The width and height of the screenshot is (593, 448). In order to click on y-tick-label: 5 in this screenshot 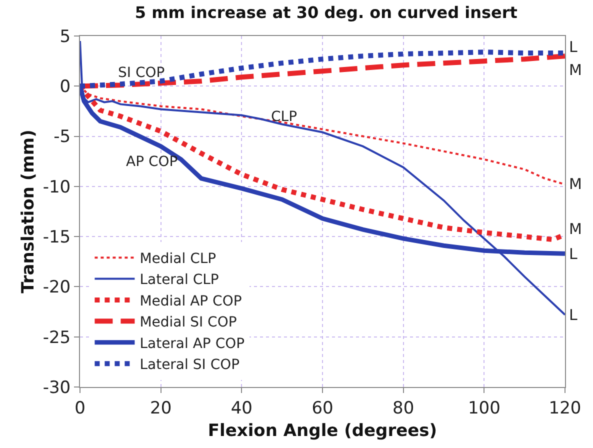, I will do `click(65, 36)`.